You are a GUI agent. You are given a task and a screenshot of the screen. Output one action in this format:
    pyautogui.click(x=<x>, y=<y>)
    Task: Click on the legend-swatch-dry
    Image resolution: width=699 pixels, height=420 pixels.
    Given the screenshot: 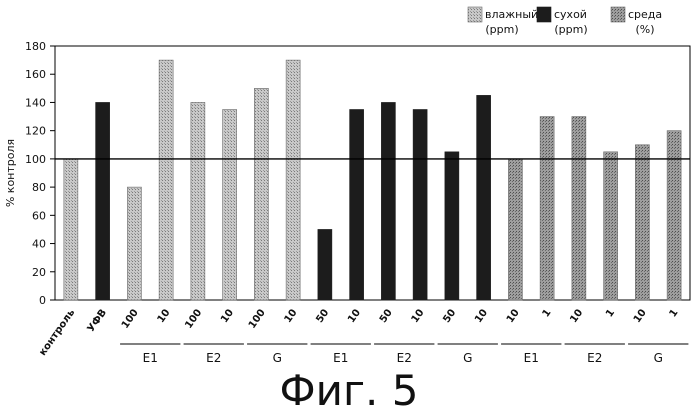 What is the action you would take?
    pyautogui.click(x=544, y=14)
    